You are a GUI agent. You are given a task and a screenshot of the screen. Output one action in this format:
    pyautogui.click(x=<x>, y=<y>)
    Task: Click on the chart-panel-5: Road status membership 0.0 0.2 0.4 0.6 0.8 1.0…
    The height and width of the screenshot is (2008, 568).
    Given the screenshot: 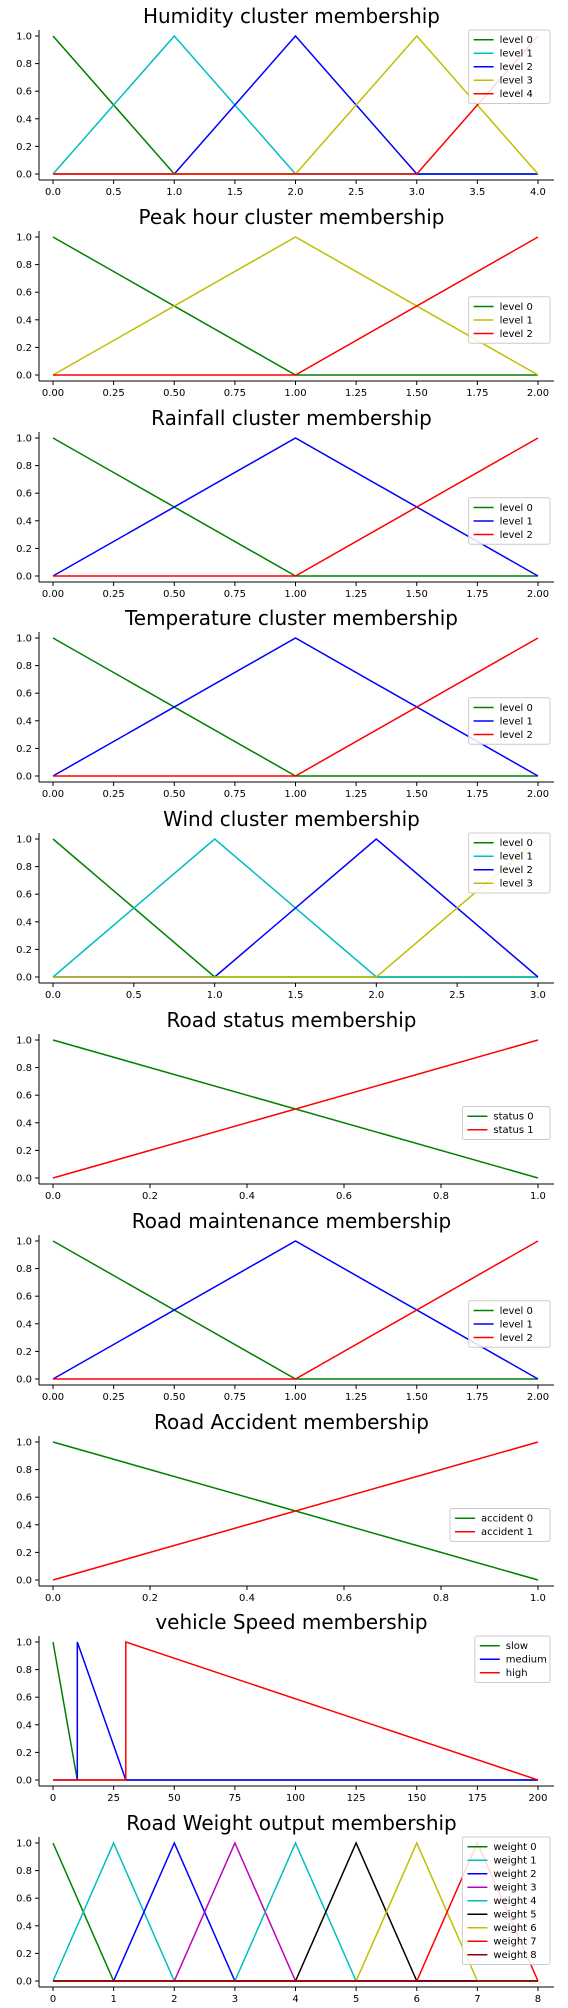 What is the action you would take?
    pyautogui.click(x=285, y=1105)
    